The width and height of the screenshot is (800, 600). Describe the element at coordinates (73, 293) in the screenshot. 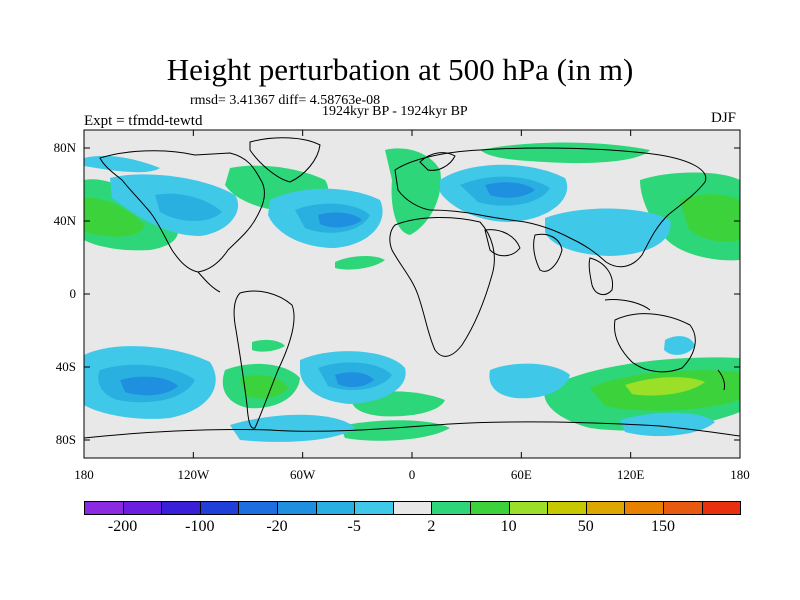

I see `y-tick-label: 0` at that location.